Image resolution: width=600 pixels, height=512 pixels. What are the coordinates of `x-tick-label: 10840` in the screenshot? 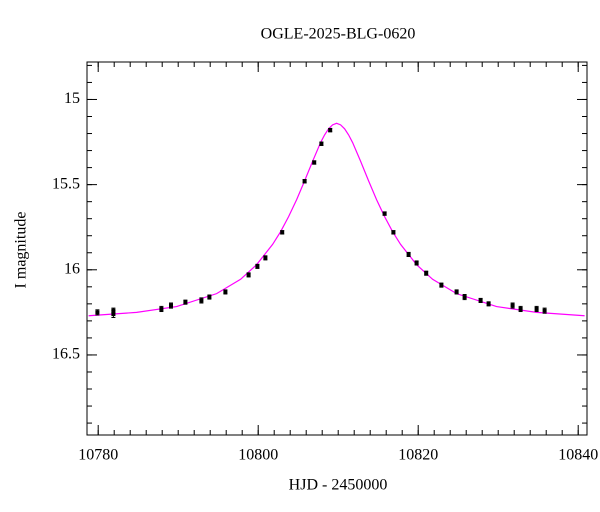 It's located at (578, 455).